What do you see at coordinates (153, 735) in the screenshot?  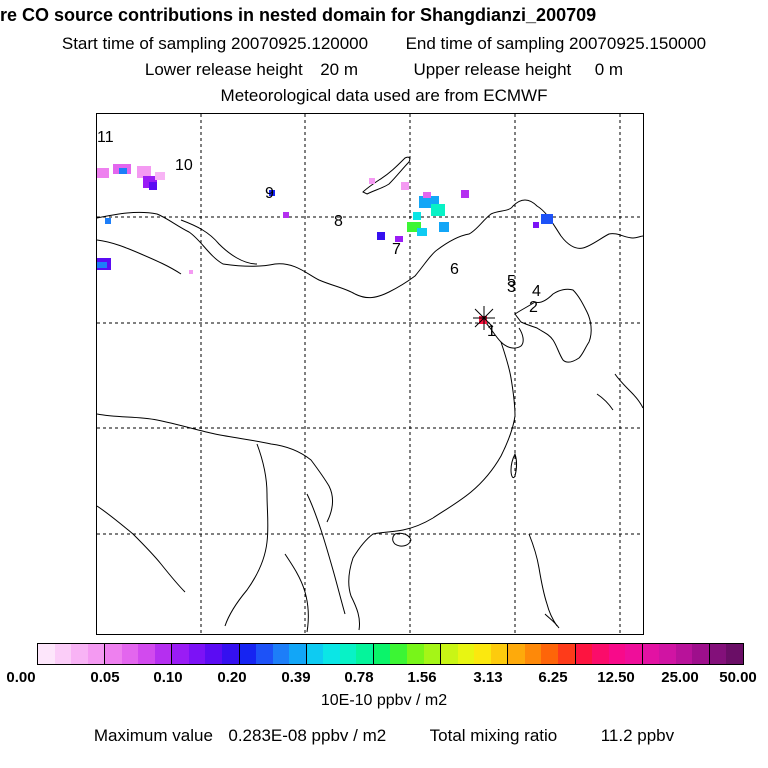 I see `max-value-label: Maximum value` at bounding box center [153, 735].